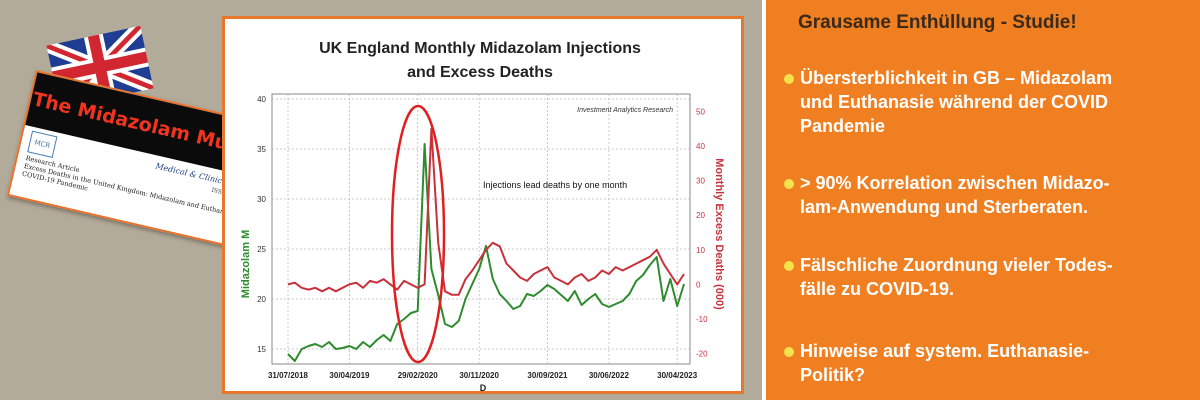  What do you see at coordinates (42, 144) in the screenshot?
I see `journal-logo-icon: MCR` at bounding box center [42, 144].